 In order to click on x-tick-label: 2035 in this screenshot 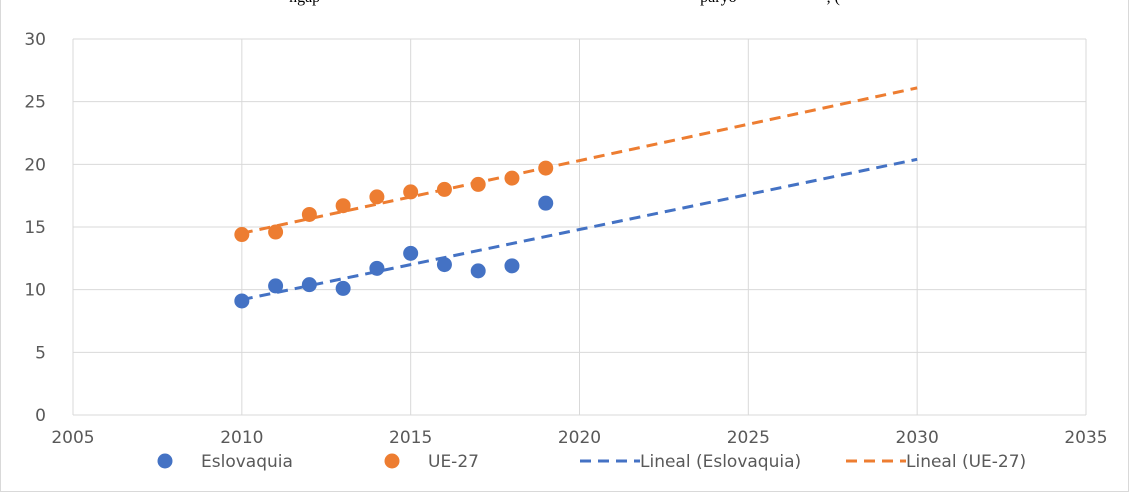, I will do `click(1085, 438)`.